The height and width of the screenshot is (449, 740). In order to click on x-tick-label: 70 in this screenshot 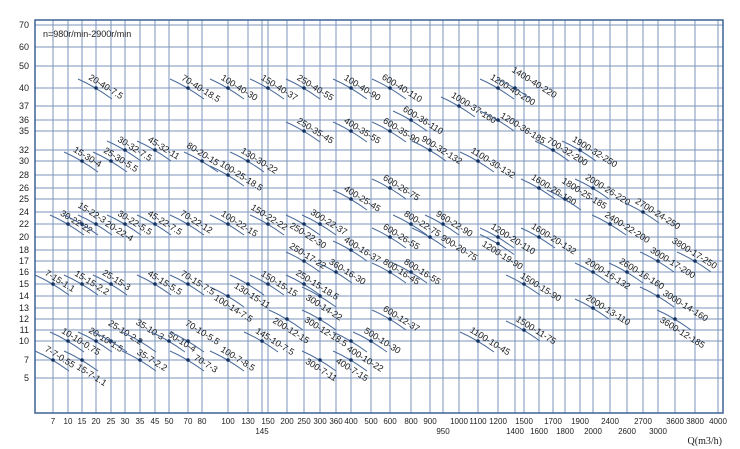, I will do `click(188, 421)`.